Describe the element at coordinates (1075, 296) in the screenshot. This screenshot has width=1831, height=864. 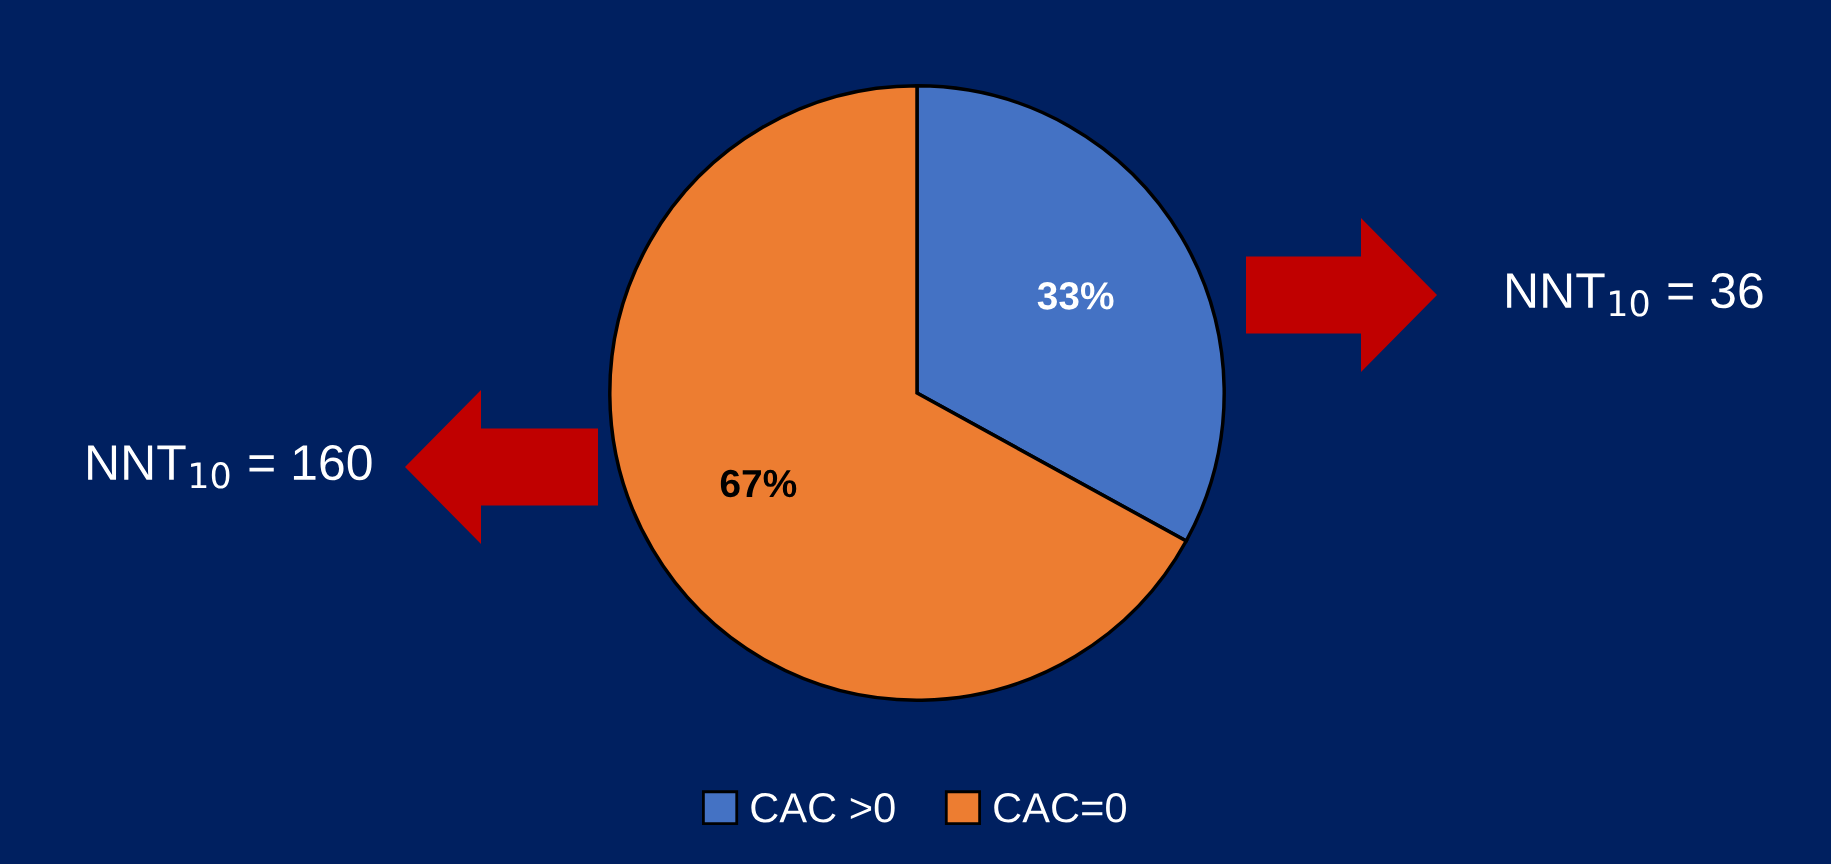
I see `data-label: 33%` at that location.